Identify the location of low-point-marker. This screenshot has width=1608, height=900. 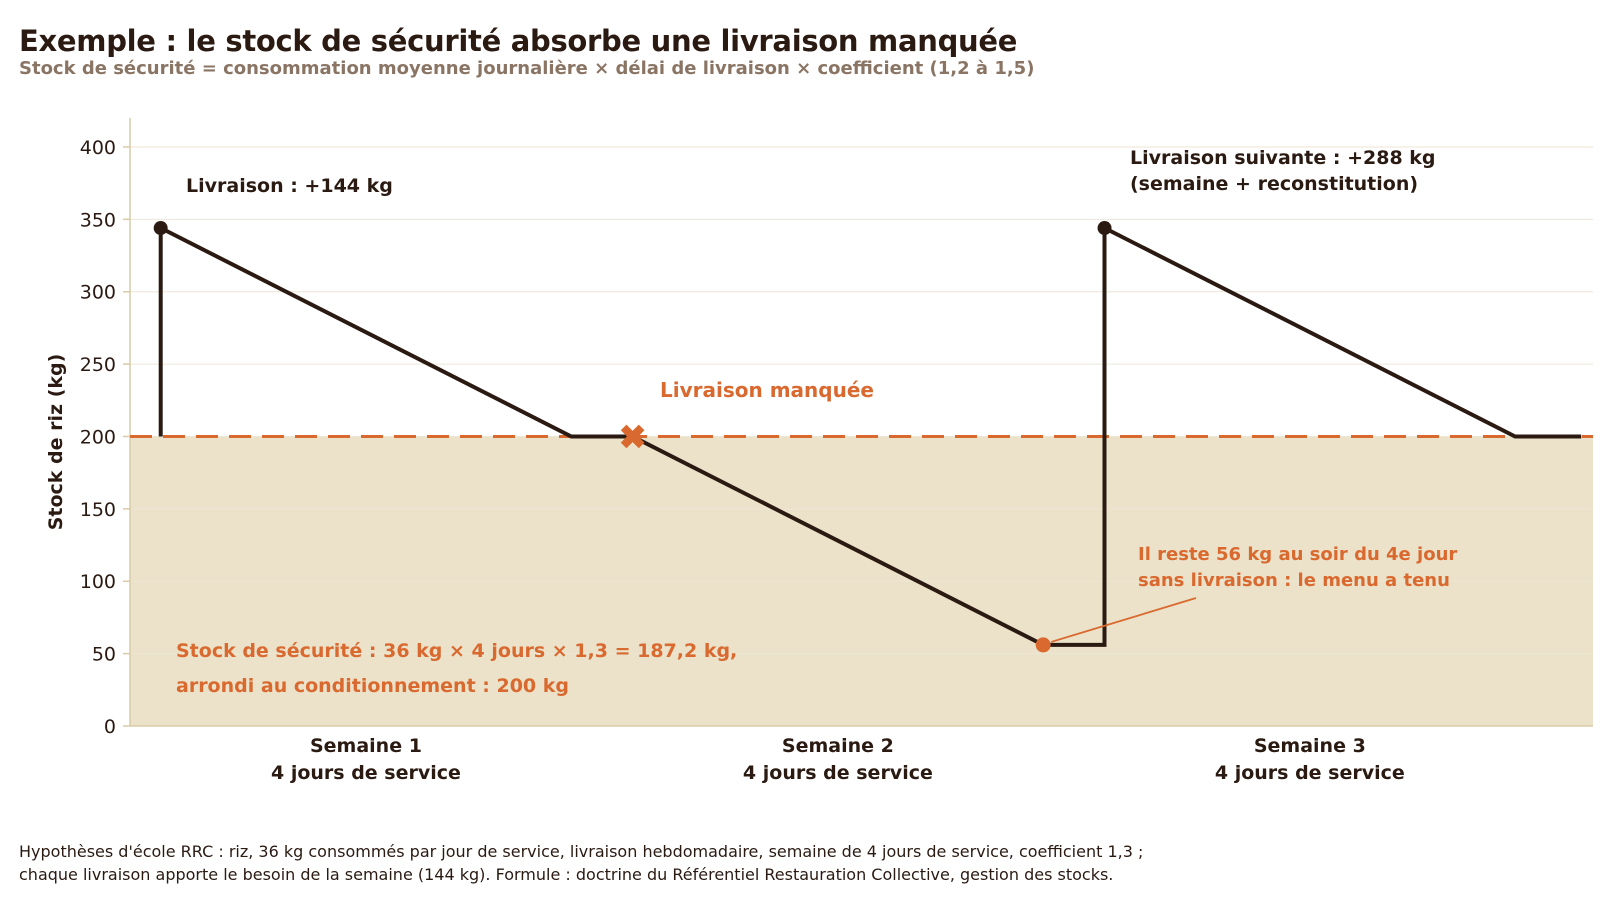
(1043, 645).